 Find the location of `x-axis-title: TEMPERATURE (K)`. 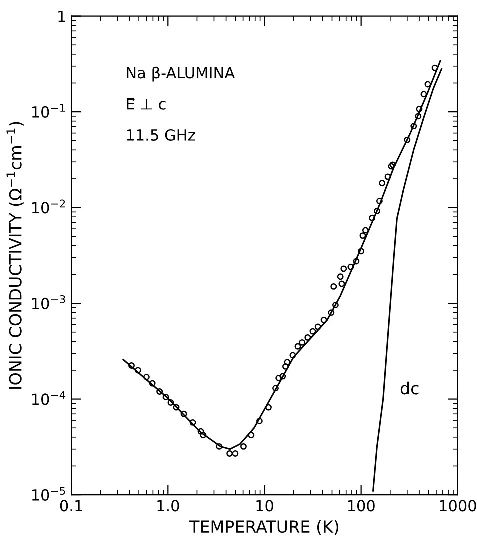

x-axis-title: TEMPERATURE (K) is located at coordinates (264, 528).